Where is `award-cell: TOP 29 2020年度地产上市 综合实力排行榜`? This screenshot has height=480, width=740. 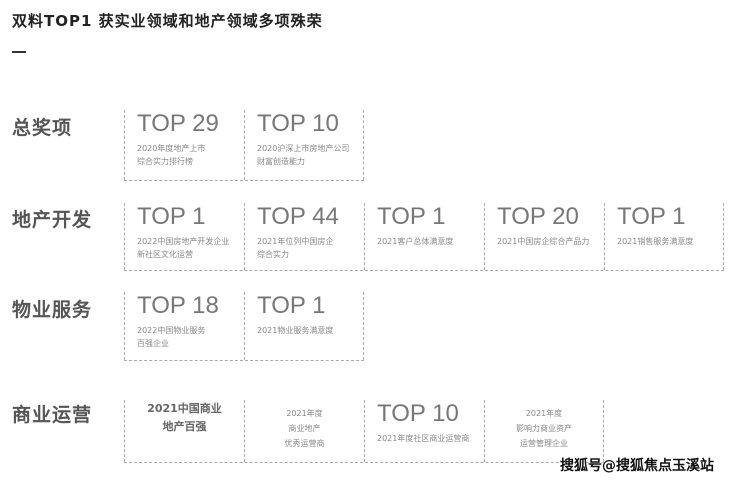 award-cell: TOP 29 2020年度地产上市 综合实力排行榜 is located at coordinates (184, 145).